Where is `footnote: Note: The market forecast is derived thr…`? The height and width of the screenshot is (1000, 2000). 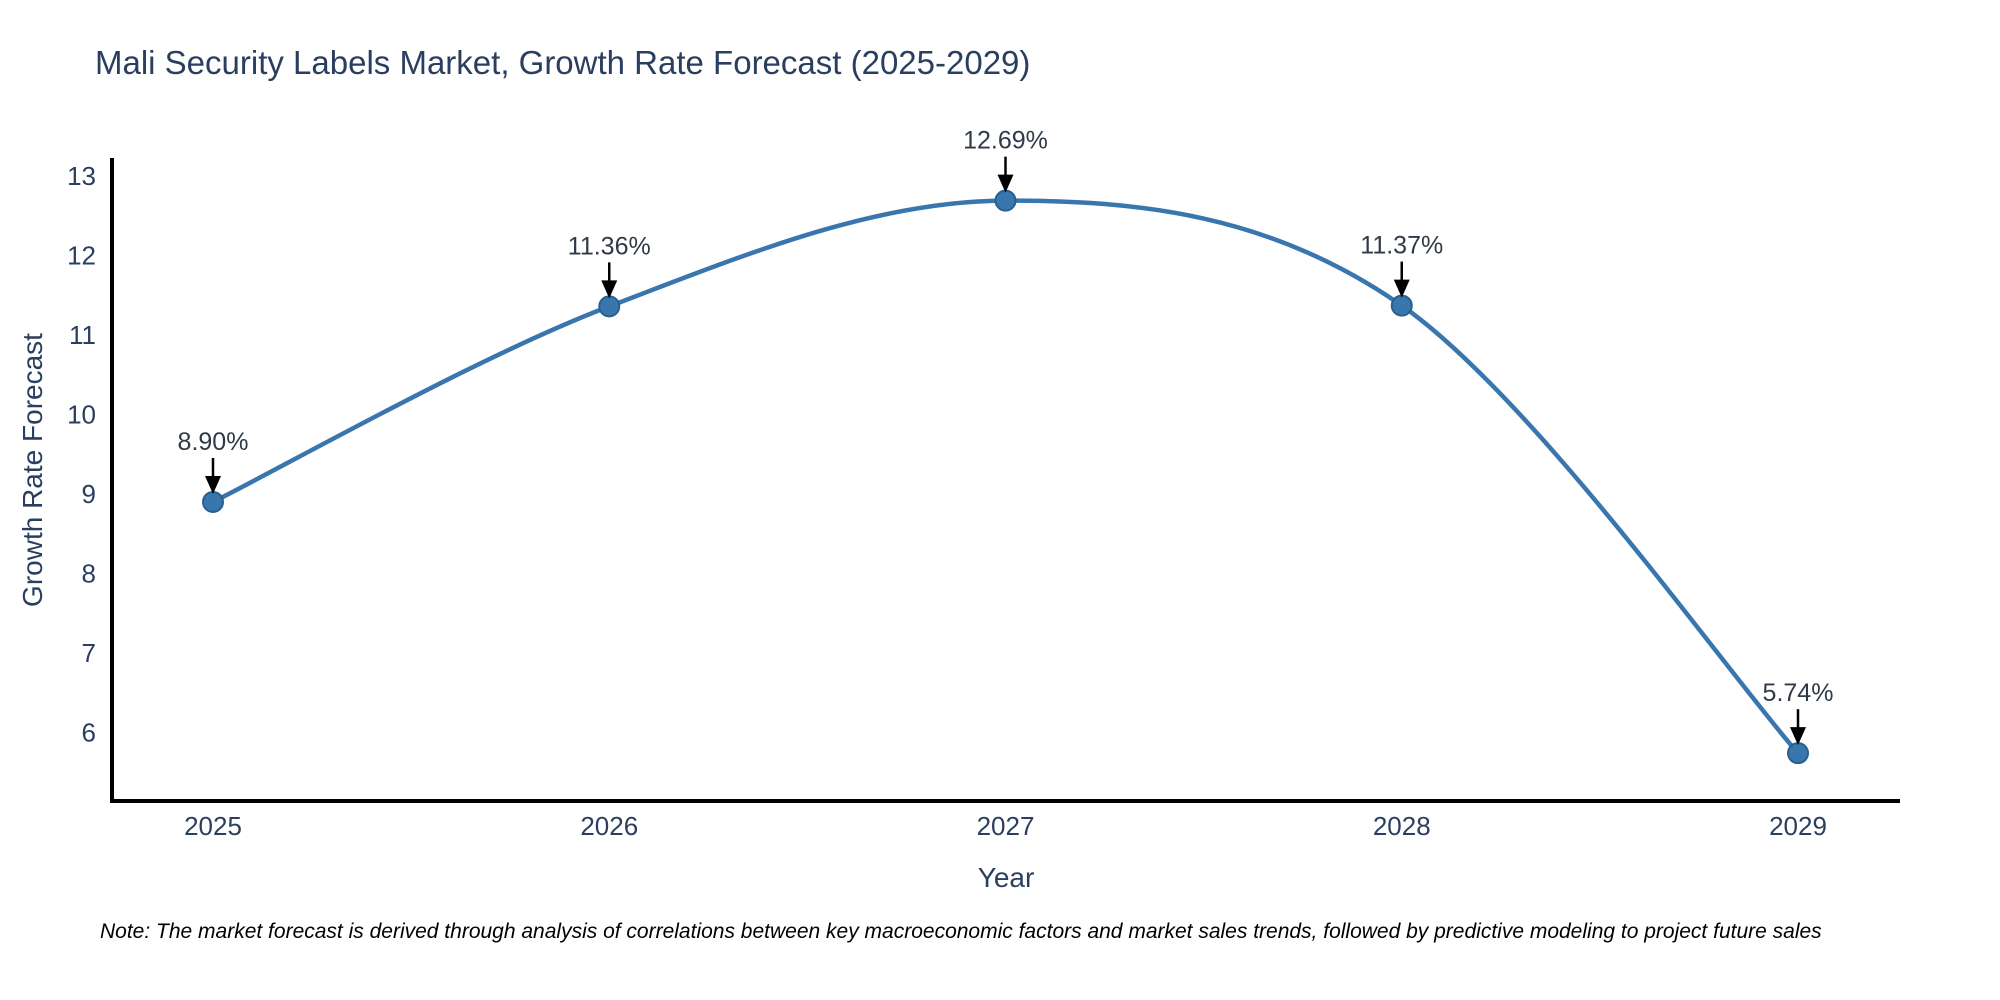 footnote: Note: The market forecast is derived thr… is located at coordinates (961, 931).